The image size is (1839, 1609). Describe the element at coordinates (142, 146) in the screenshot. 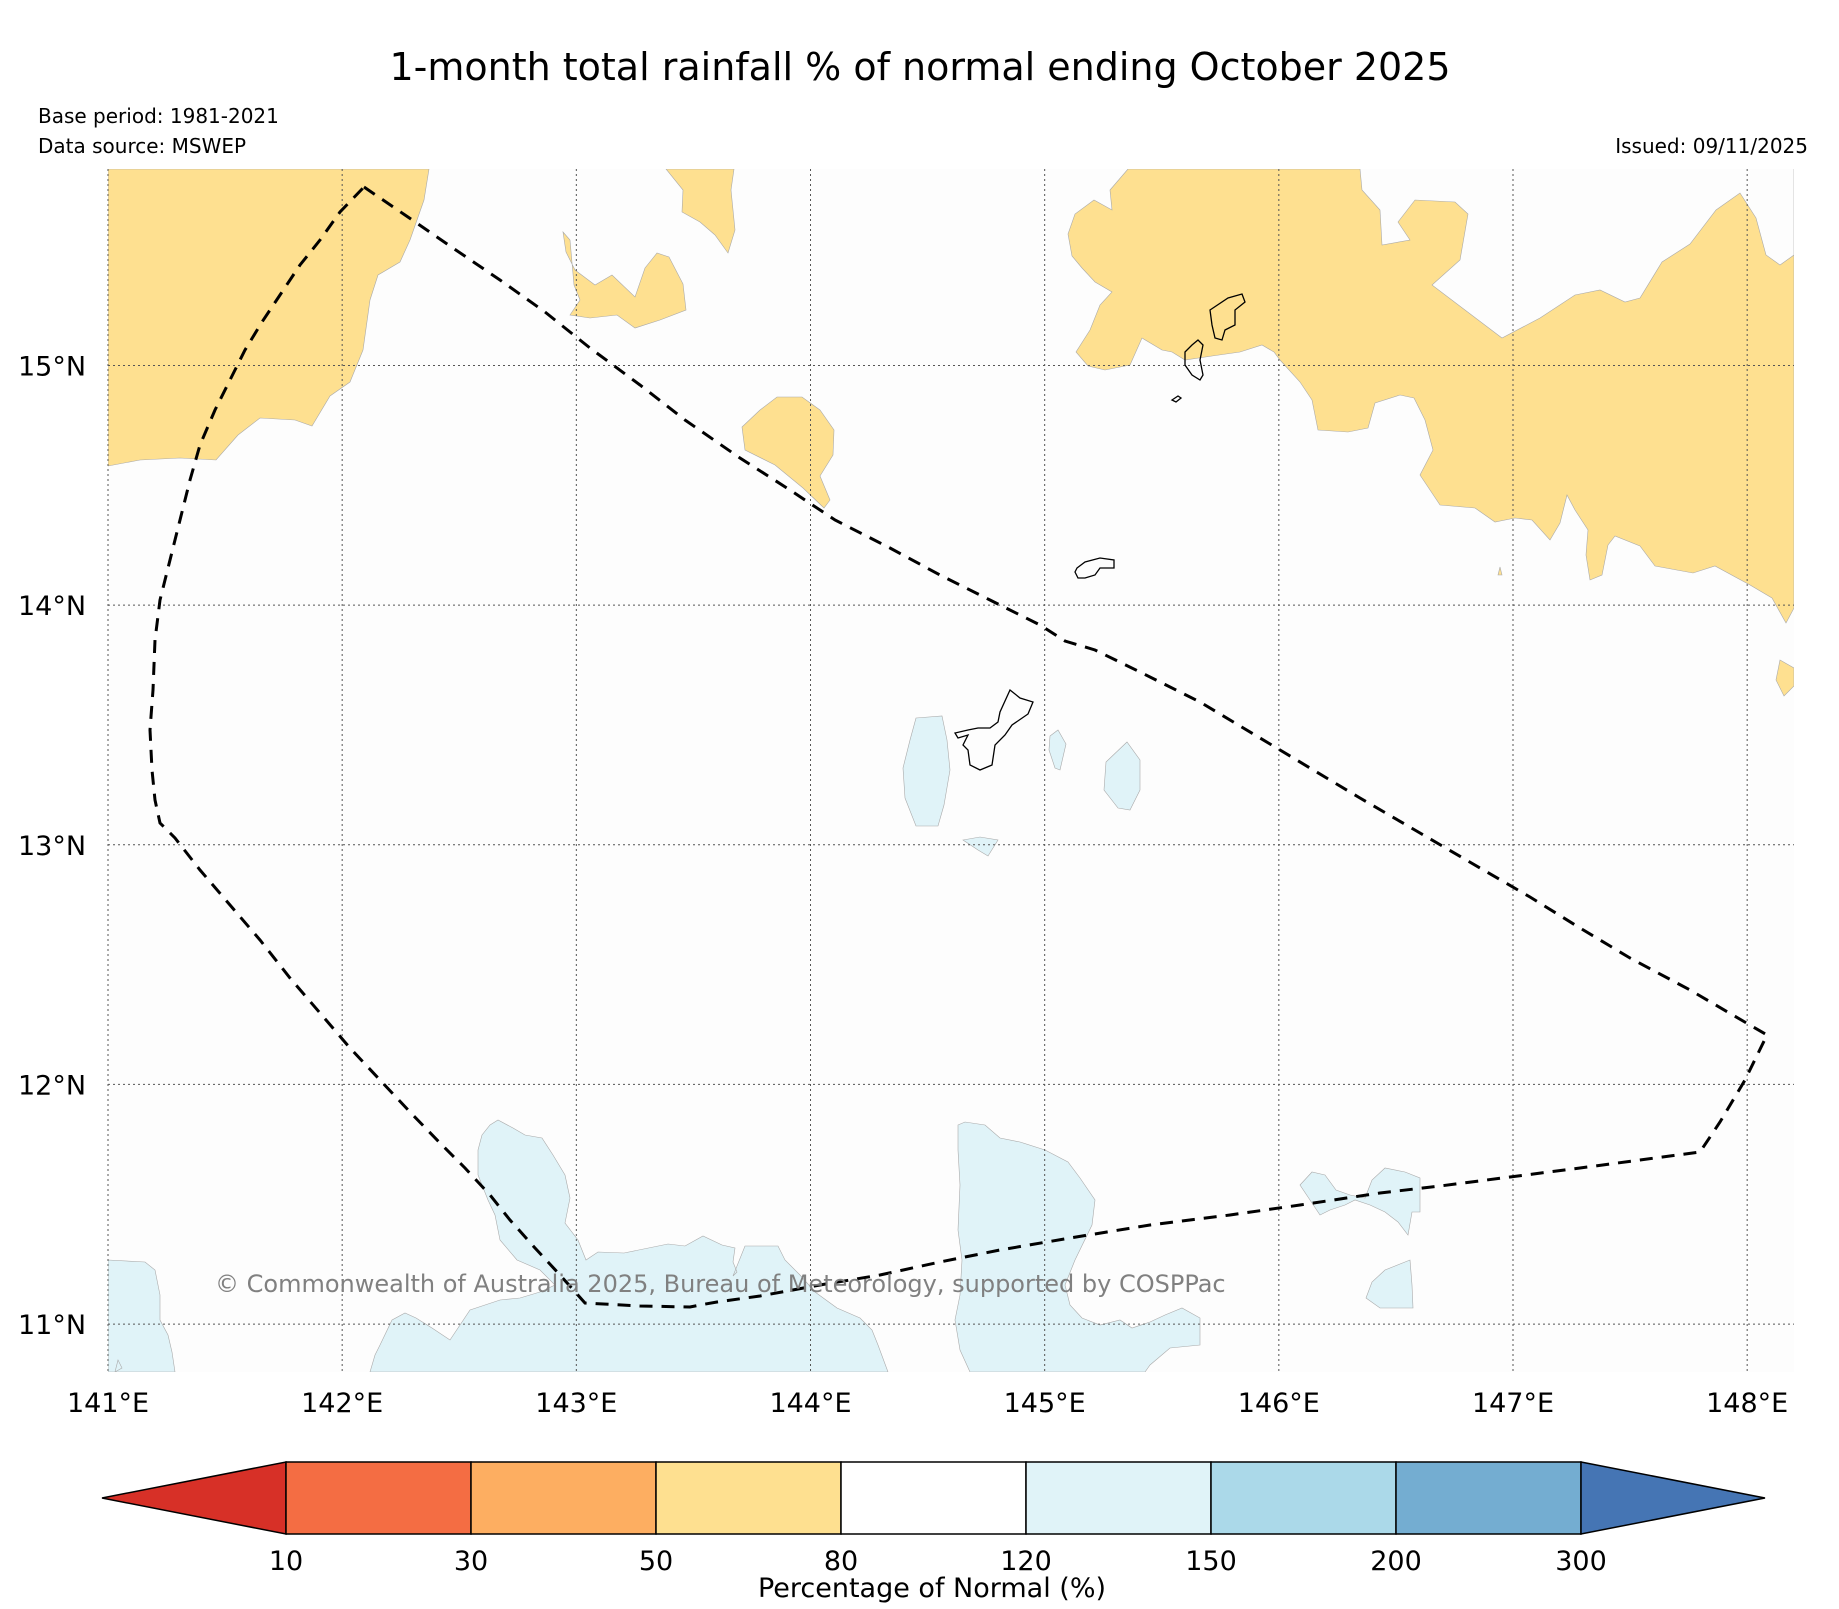

I see `data-source-text: Data source: MSWEP` at that location.